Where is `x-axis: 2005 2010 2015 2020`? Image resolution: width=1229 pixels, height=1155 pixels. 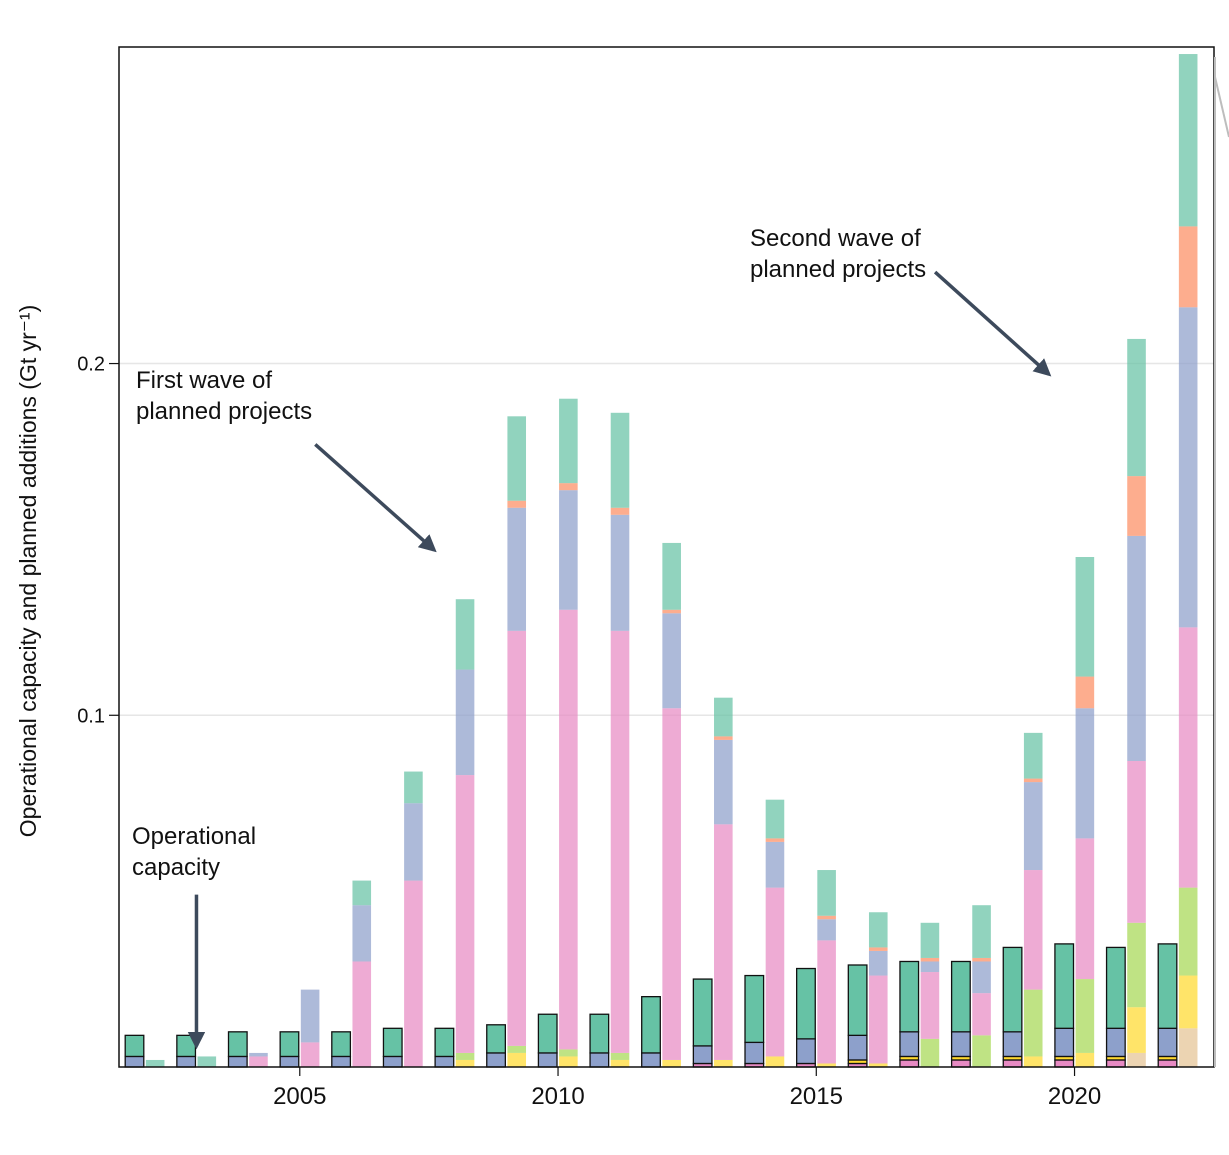
x-axis: 2005 2010 2015 2020 is located at coordinates (687, 1088).